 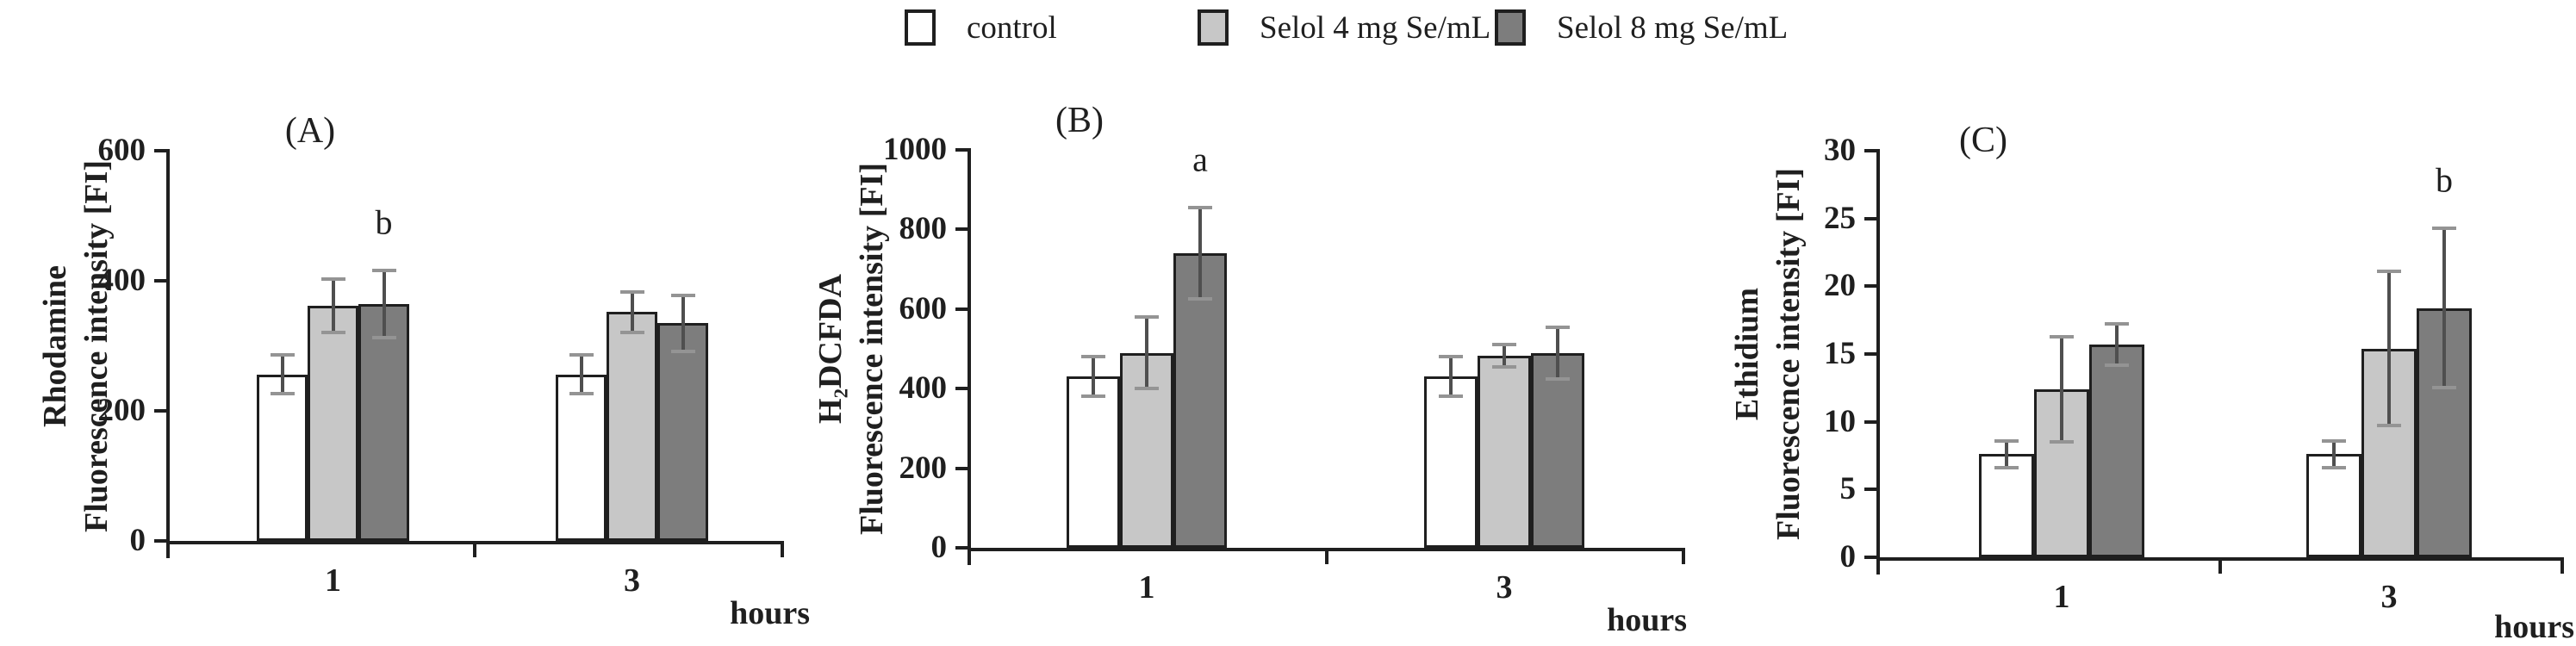 What do you see at coordinates (1840, 353) in the screenshot?
I see `y-tick-label-15: 15` at bounding box center [1840, 353].